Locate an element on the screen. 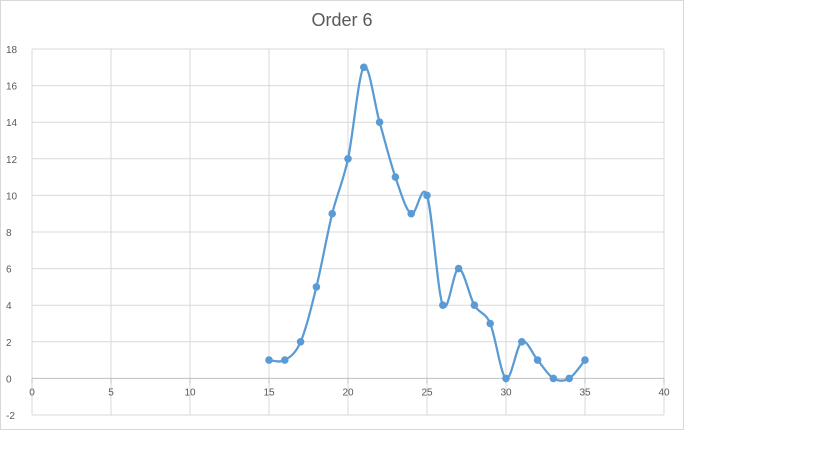 The image size is (819, 460). x-tick-label: 25 is located at coordinates (427, 392).